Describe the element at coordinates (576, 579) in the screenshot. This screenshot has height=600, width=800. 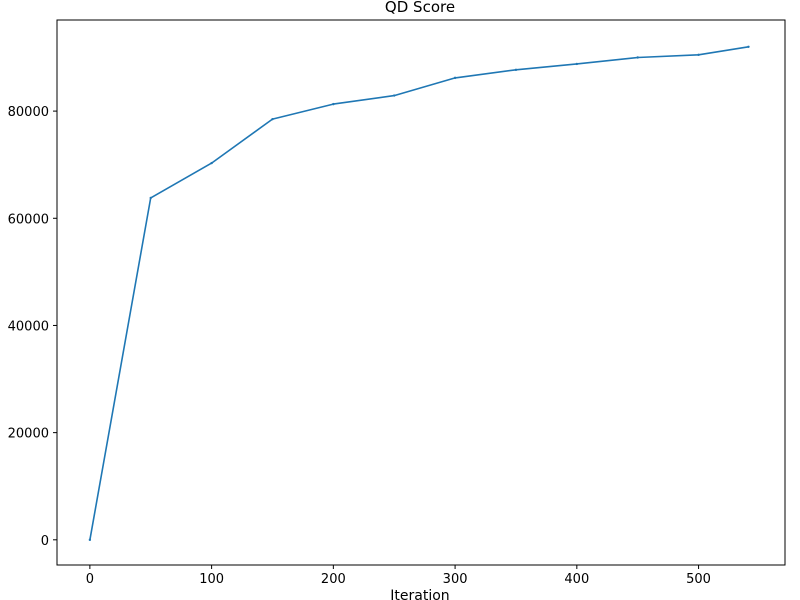
I see `x-tick-label: 400` at that location.